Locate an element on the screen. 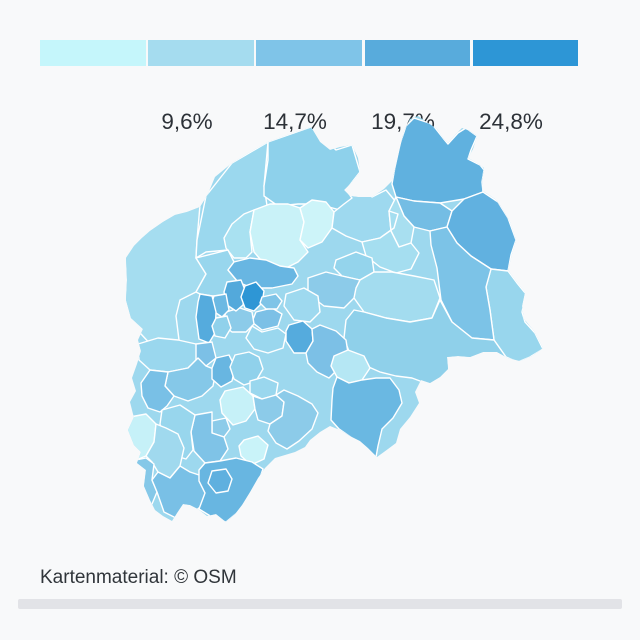 The height and width of the screenshot is (640, 640). district-bonn is located at coordinates (220, 481).